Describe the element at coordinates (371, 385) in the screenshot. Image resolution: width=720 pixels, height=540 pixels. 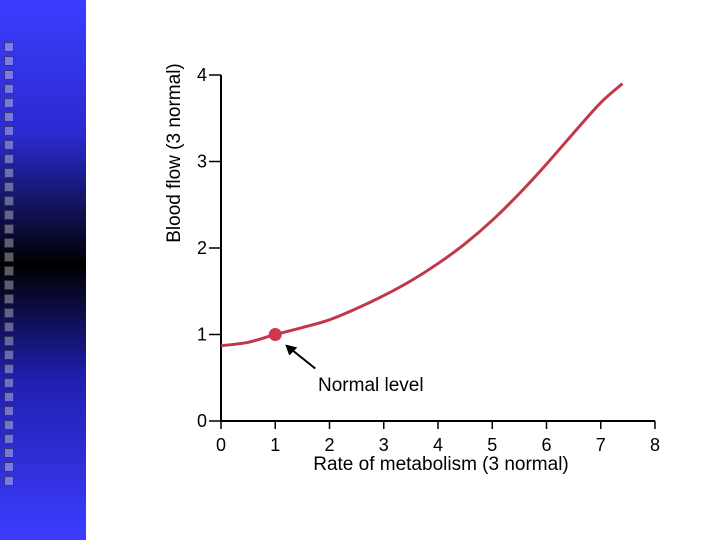
I see `normal-level-label: Normal level` at that location.